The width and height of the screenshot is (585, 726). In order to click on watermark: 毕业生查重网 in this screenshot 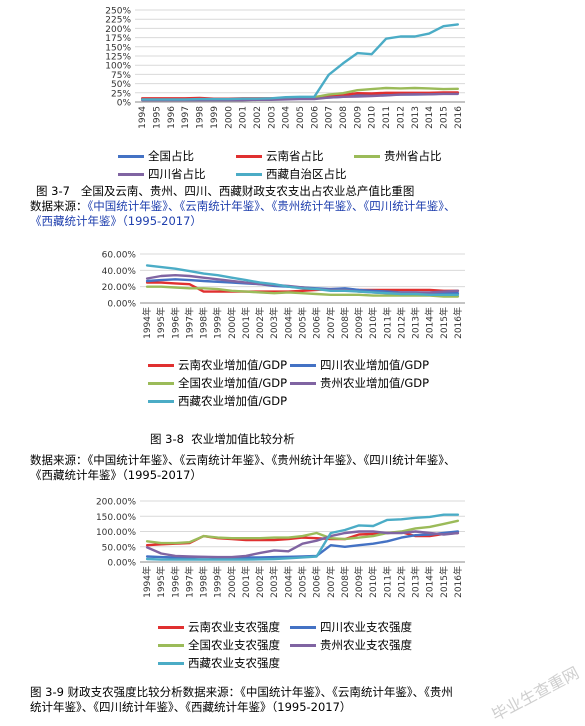, I will do `click(535, 693)`.